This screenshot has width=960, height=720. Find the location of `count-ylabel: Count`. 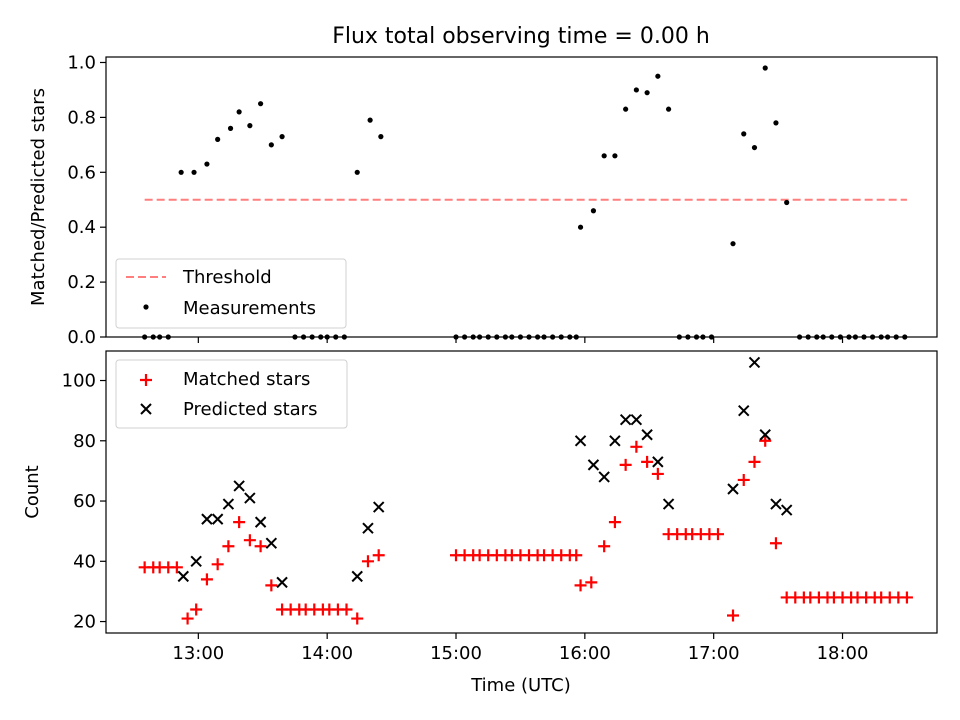

count-ylabel: Count is located at coordinates (32, 491).